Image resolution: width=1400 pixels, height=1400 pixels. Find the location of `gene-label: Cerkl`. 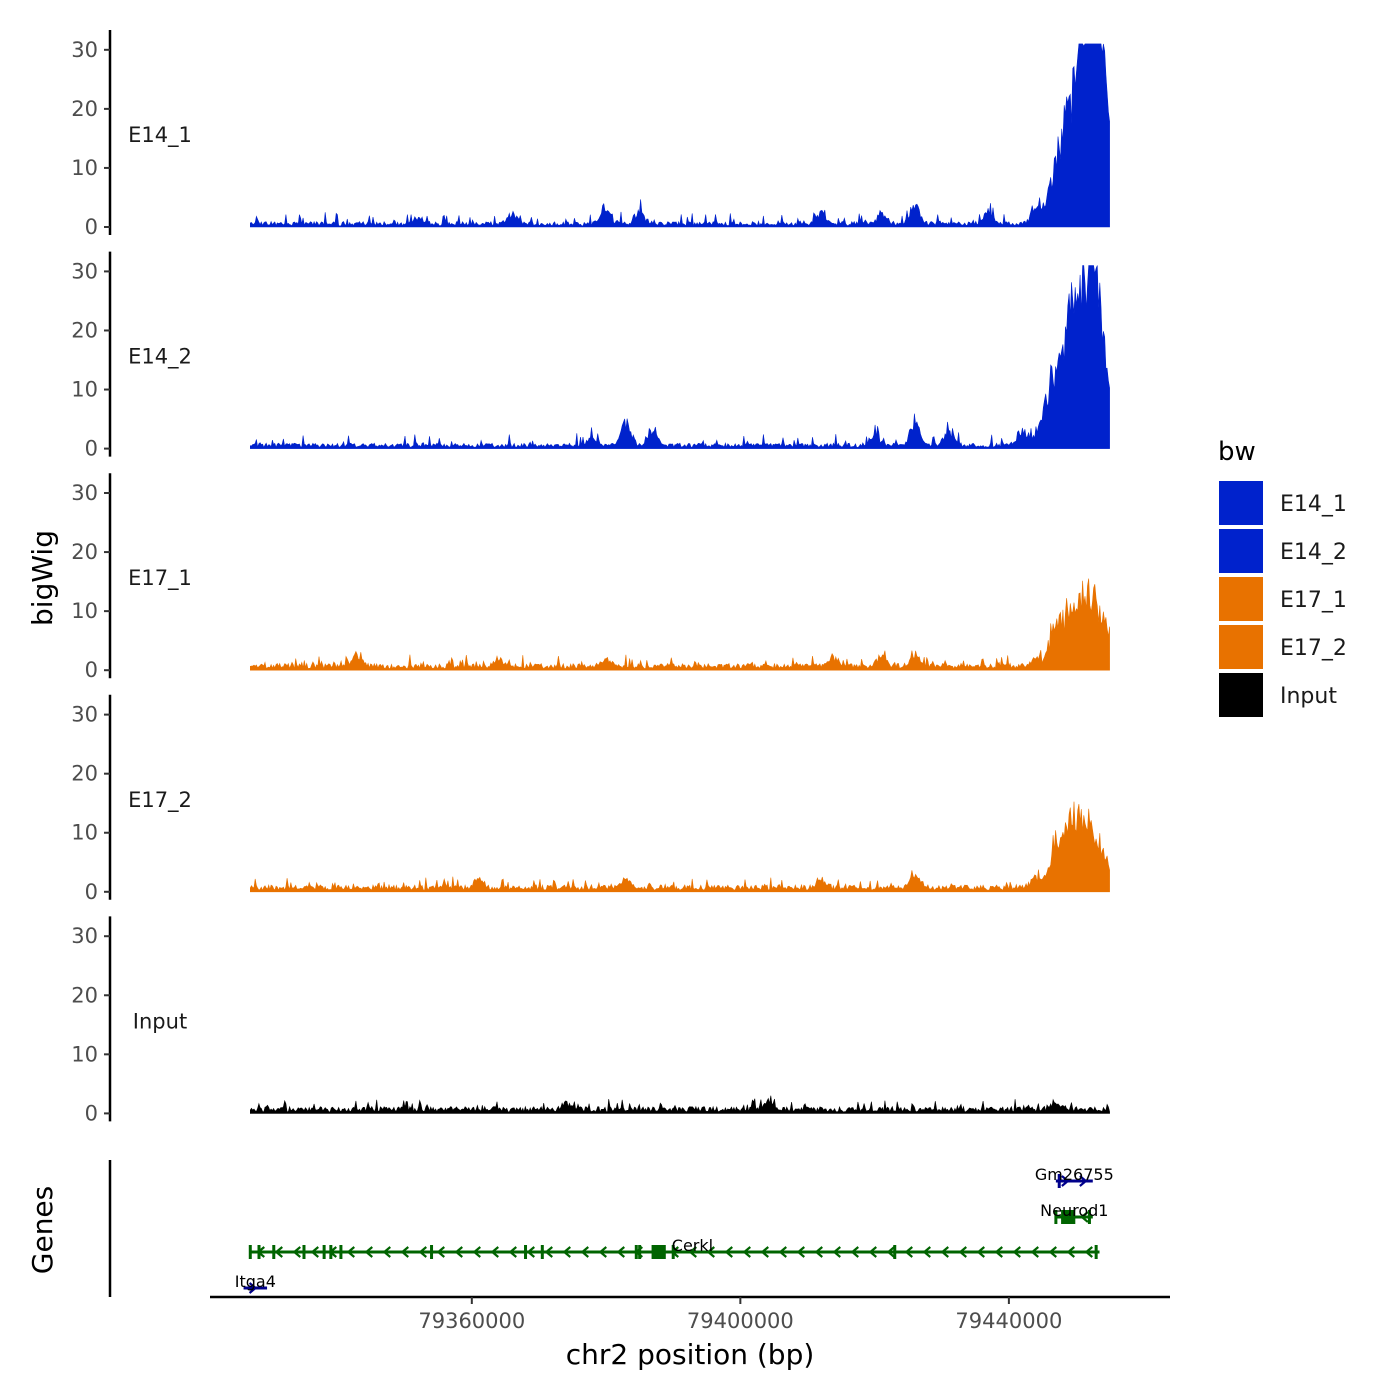

gene-label: Cerkl is located at coordinates (692, 1245).